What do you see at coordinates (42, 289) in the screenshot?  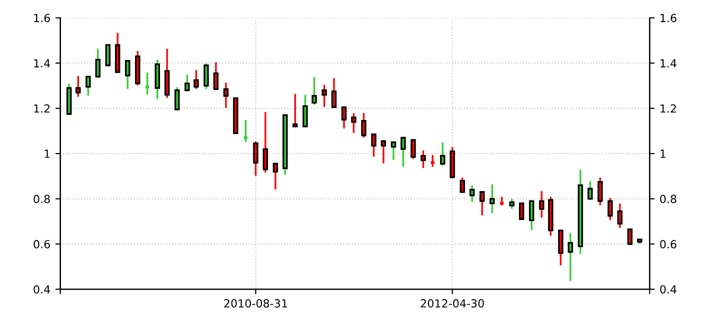 I see `y-tick-label: 0.4` at bounding box center [42, 289].